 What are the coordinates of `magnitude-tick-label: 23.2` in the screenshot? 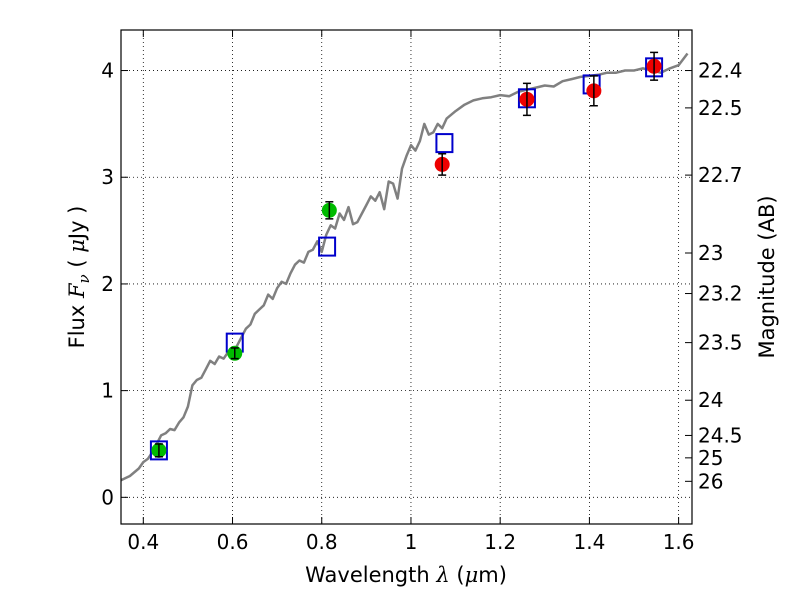 It's located at (720, 294).